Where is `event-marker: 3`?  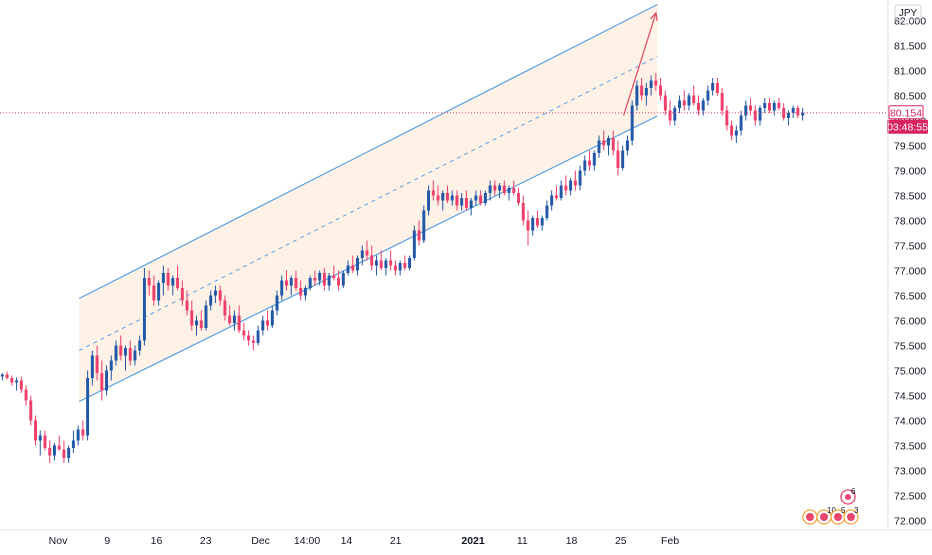 event-marker: 3 is located at coordinates (851, 515).